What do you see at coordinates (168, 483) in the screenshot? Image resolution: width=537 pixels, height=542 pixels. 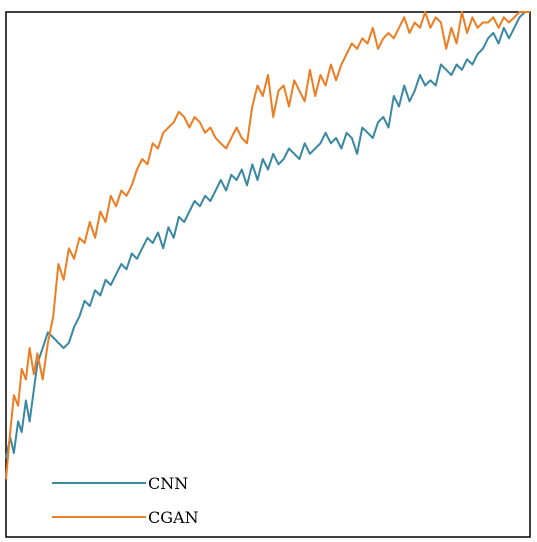 I see `legend-label-cnn: CNN` at bounding box center [168, 483].